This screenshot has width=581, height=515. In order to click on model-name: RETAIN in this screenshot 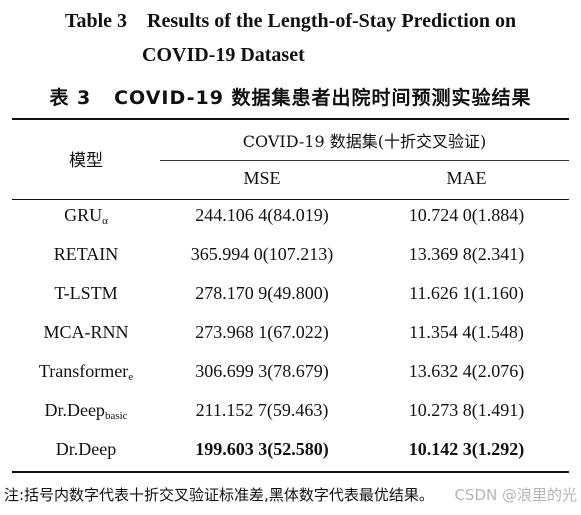, I will do `click(86, 254)`.